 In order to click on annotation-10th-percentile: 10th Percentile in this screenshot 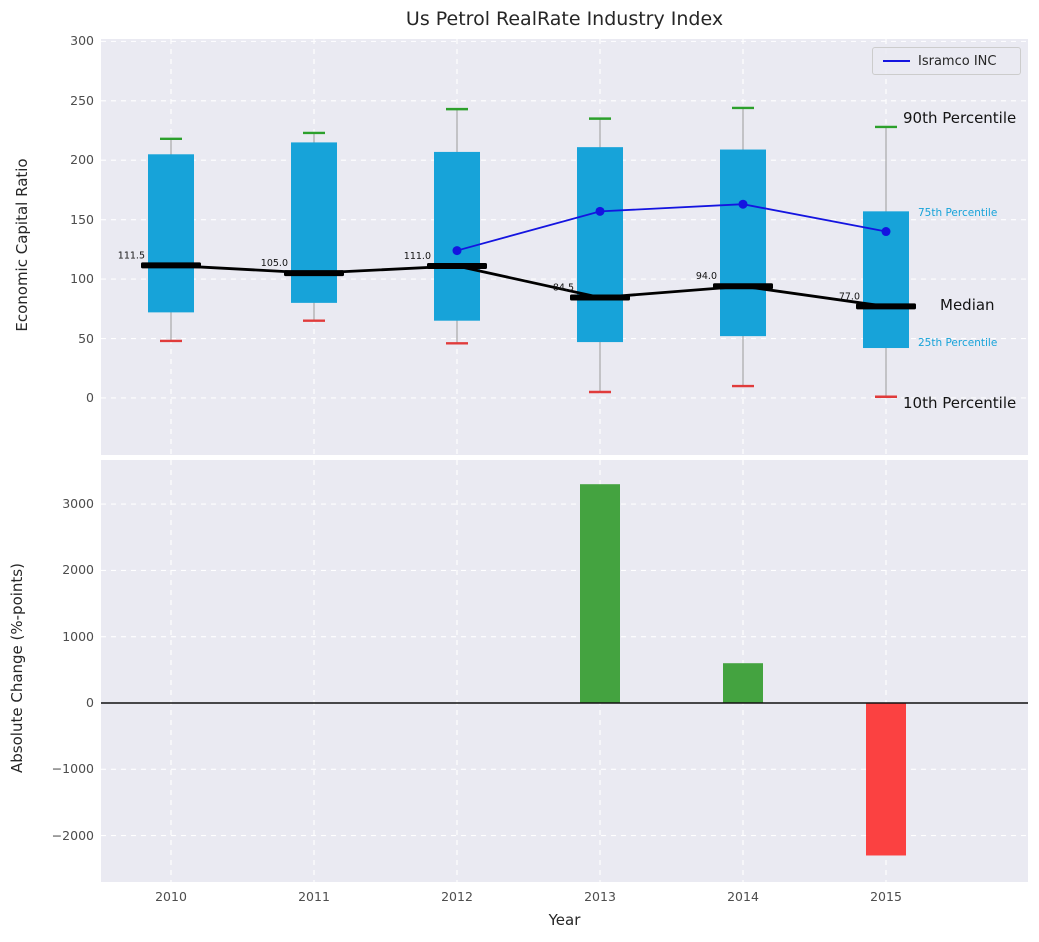, I will do `click(960, 402)`.